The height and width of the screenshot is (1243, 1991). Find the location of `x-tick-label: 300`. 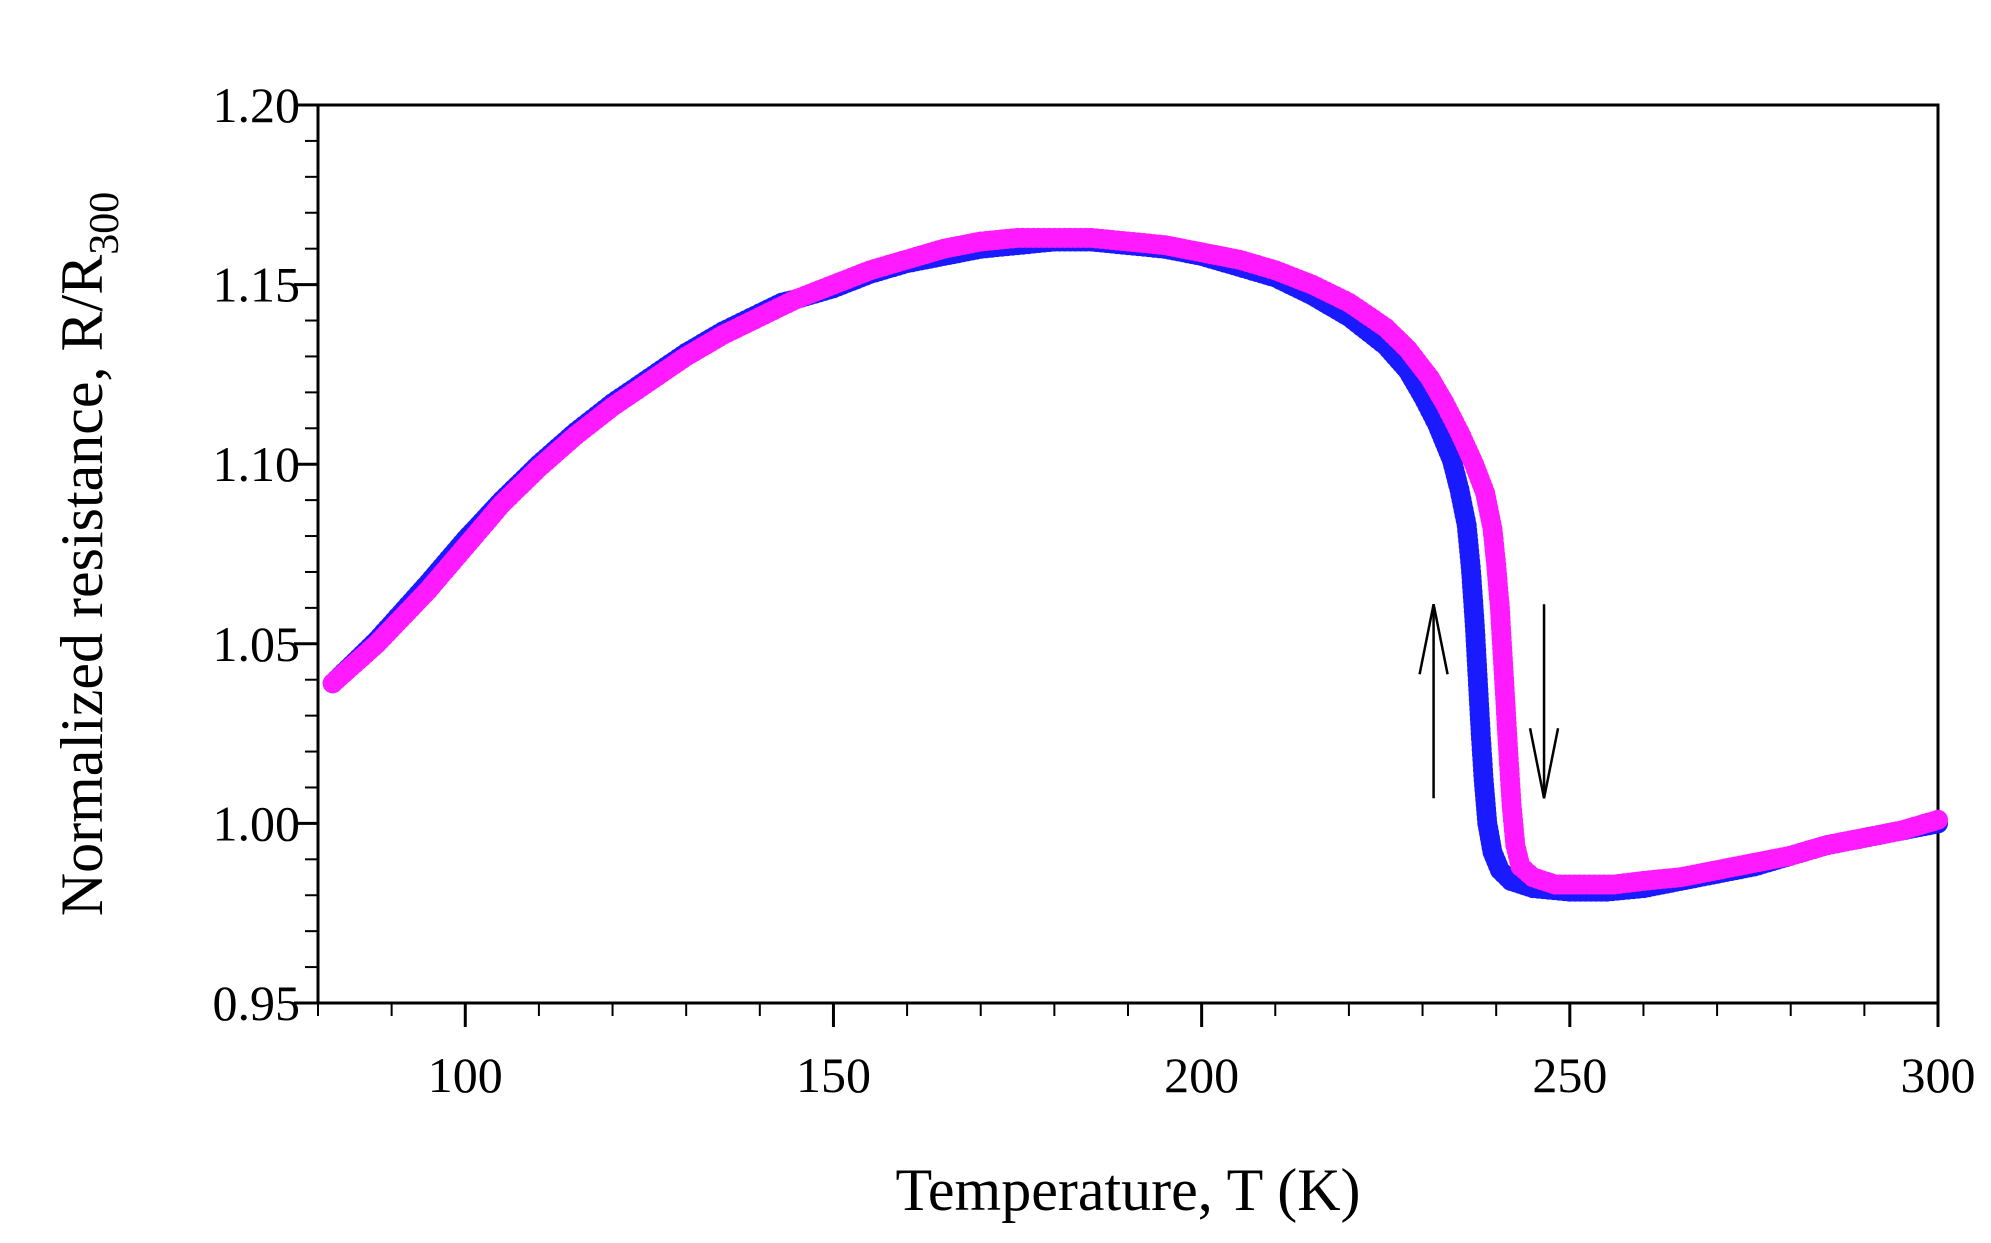

x-tick-label: 300 is located at coordinates (1938, 1075).